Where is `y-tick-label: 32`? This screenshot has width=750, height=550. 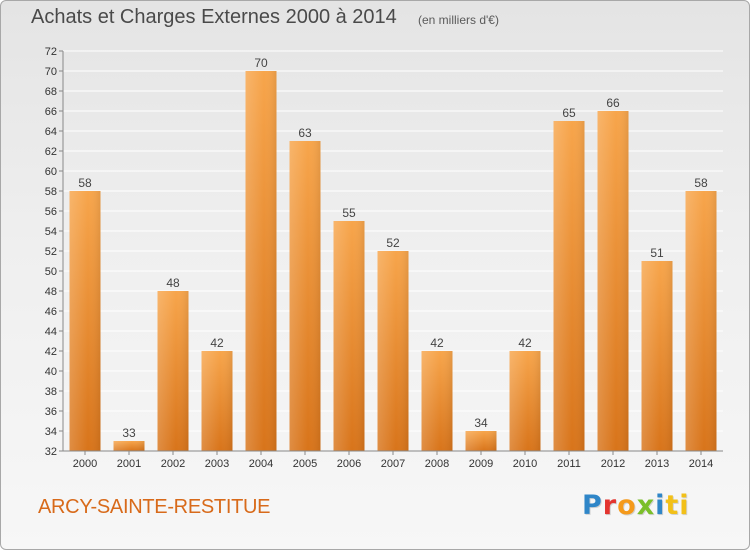
y-tick-label: 32 is located at coordinates (51, 452).